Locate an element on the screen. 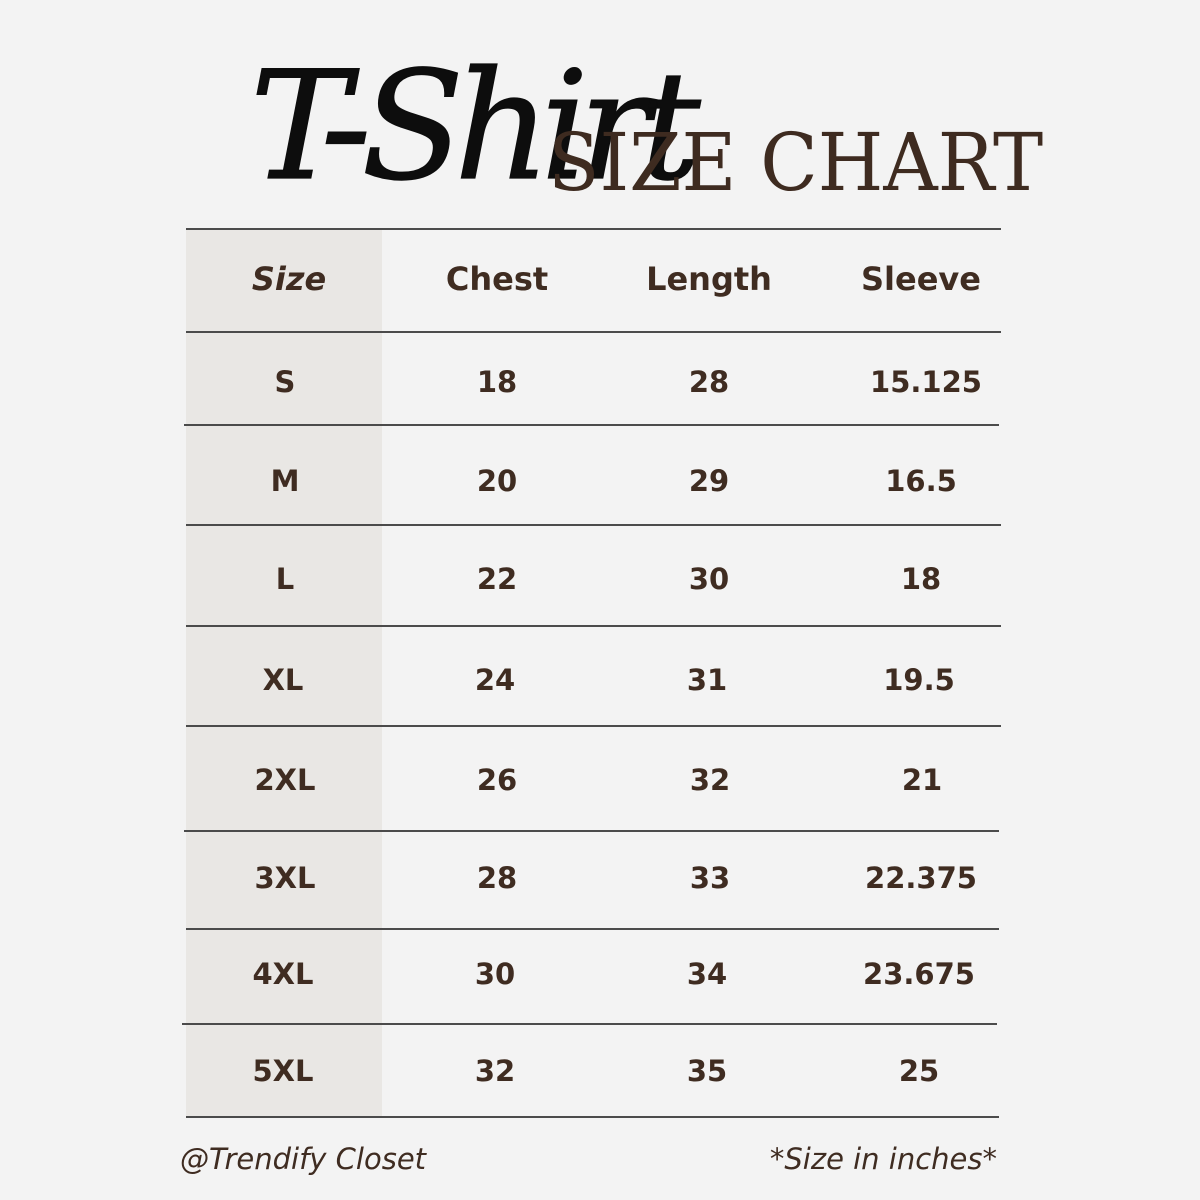  t-shirt-script-title: T-Shirt is located at coordinates (480, 126).